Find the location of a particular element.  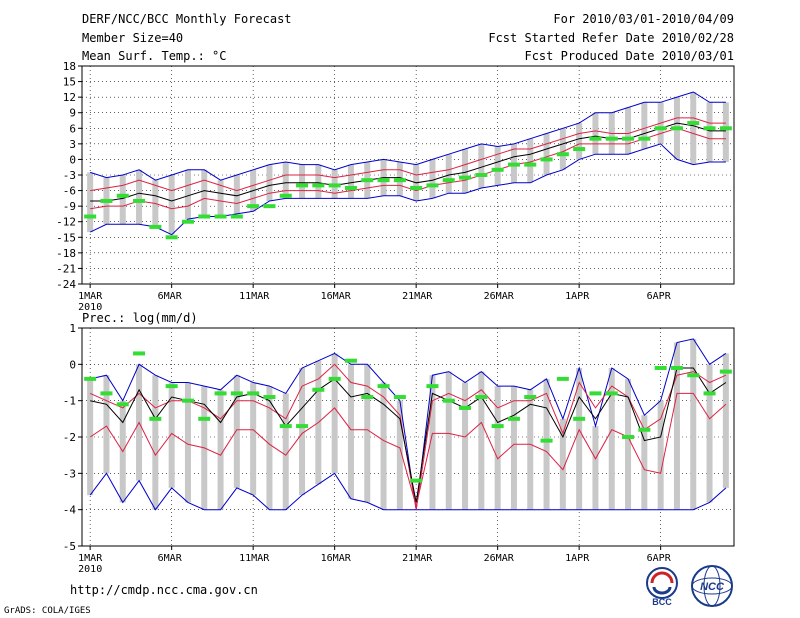

series-min-line is located at coordinates (408, 491).